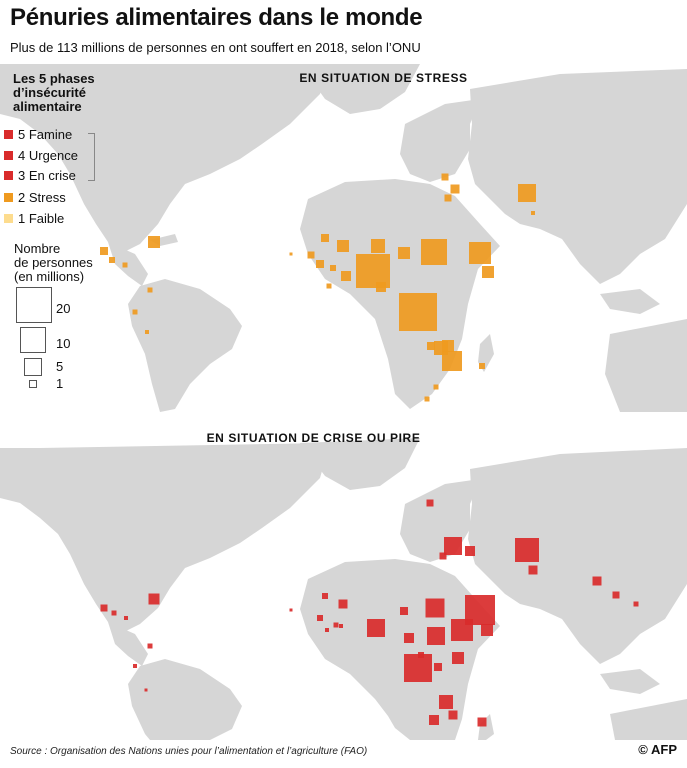  I want to click on size-label-10: 10, so click(63, 343).